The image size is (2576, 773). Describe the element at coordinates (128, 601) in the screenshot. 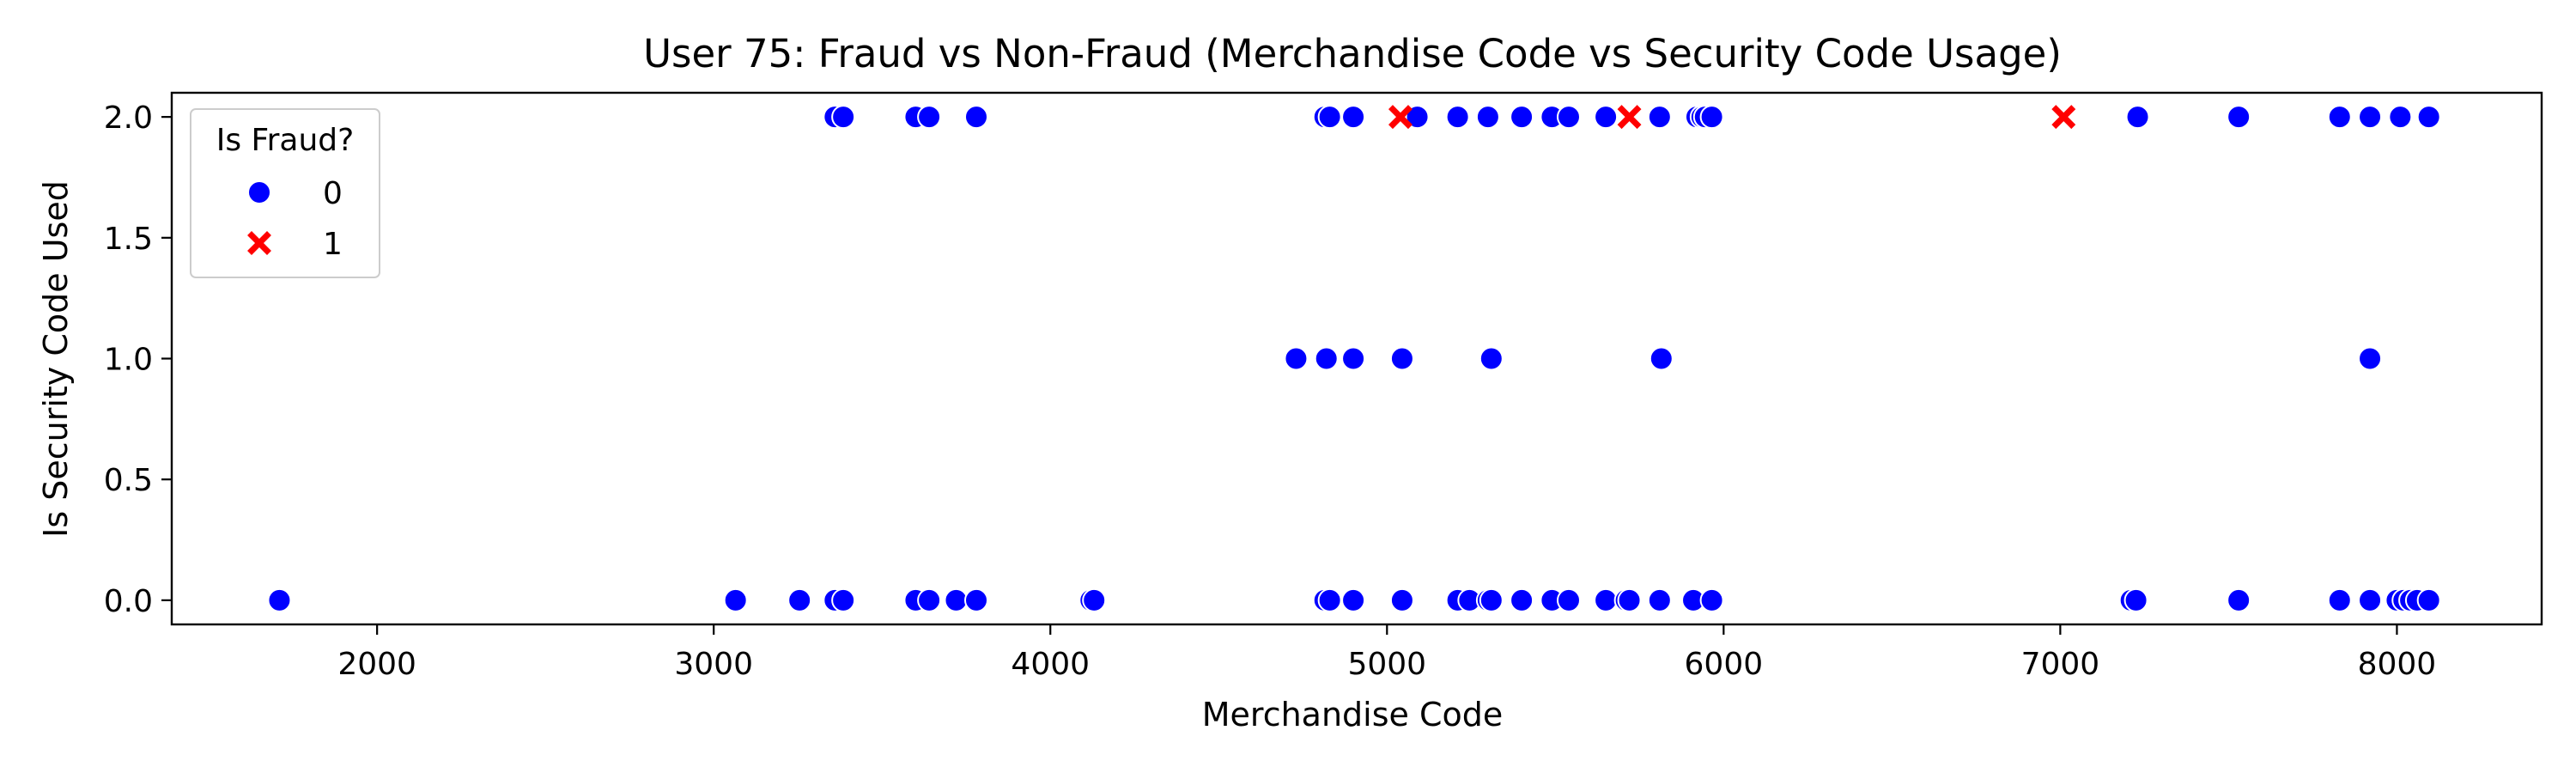

I see `y-tick-label: 0.0` at that location.